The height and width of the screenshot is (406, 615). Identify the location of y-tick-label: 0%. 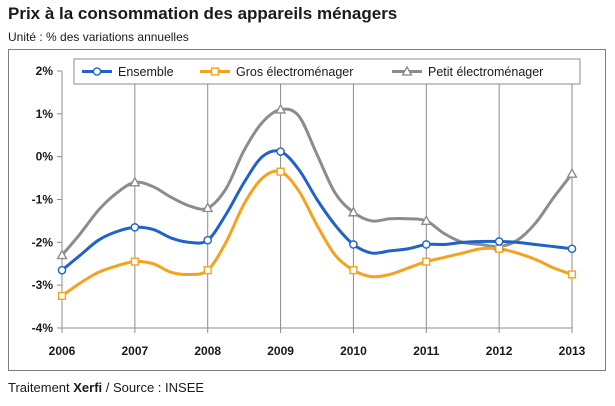
(45, 157).